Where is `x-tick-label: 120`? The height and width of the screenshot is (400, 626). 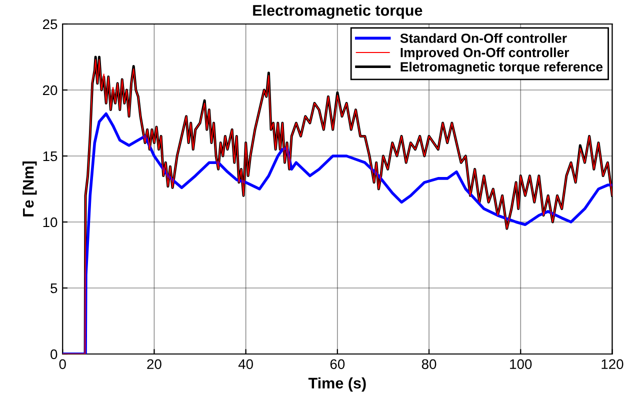
x-tick-label: 120 is located at coordinates (613, 364).